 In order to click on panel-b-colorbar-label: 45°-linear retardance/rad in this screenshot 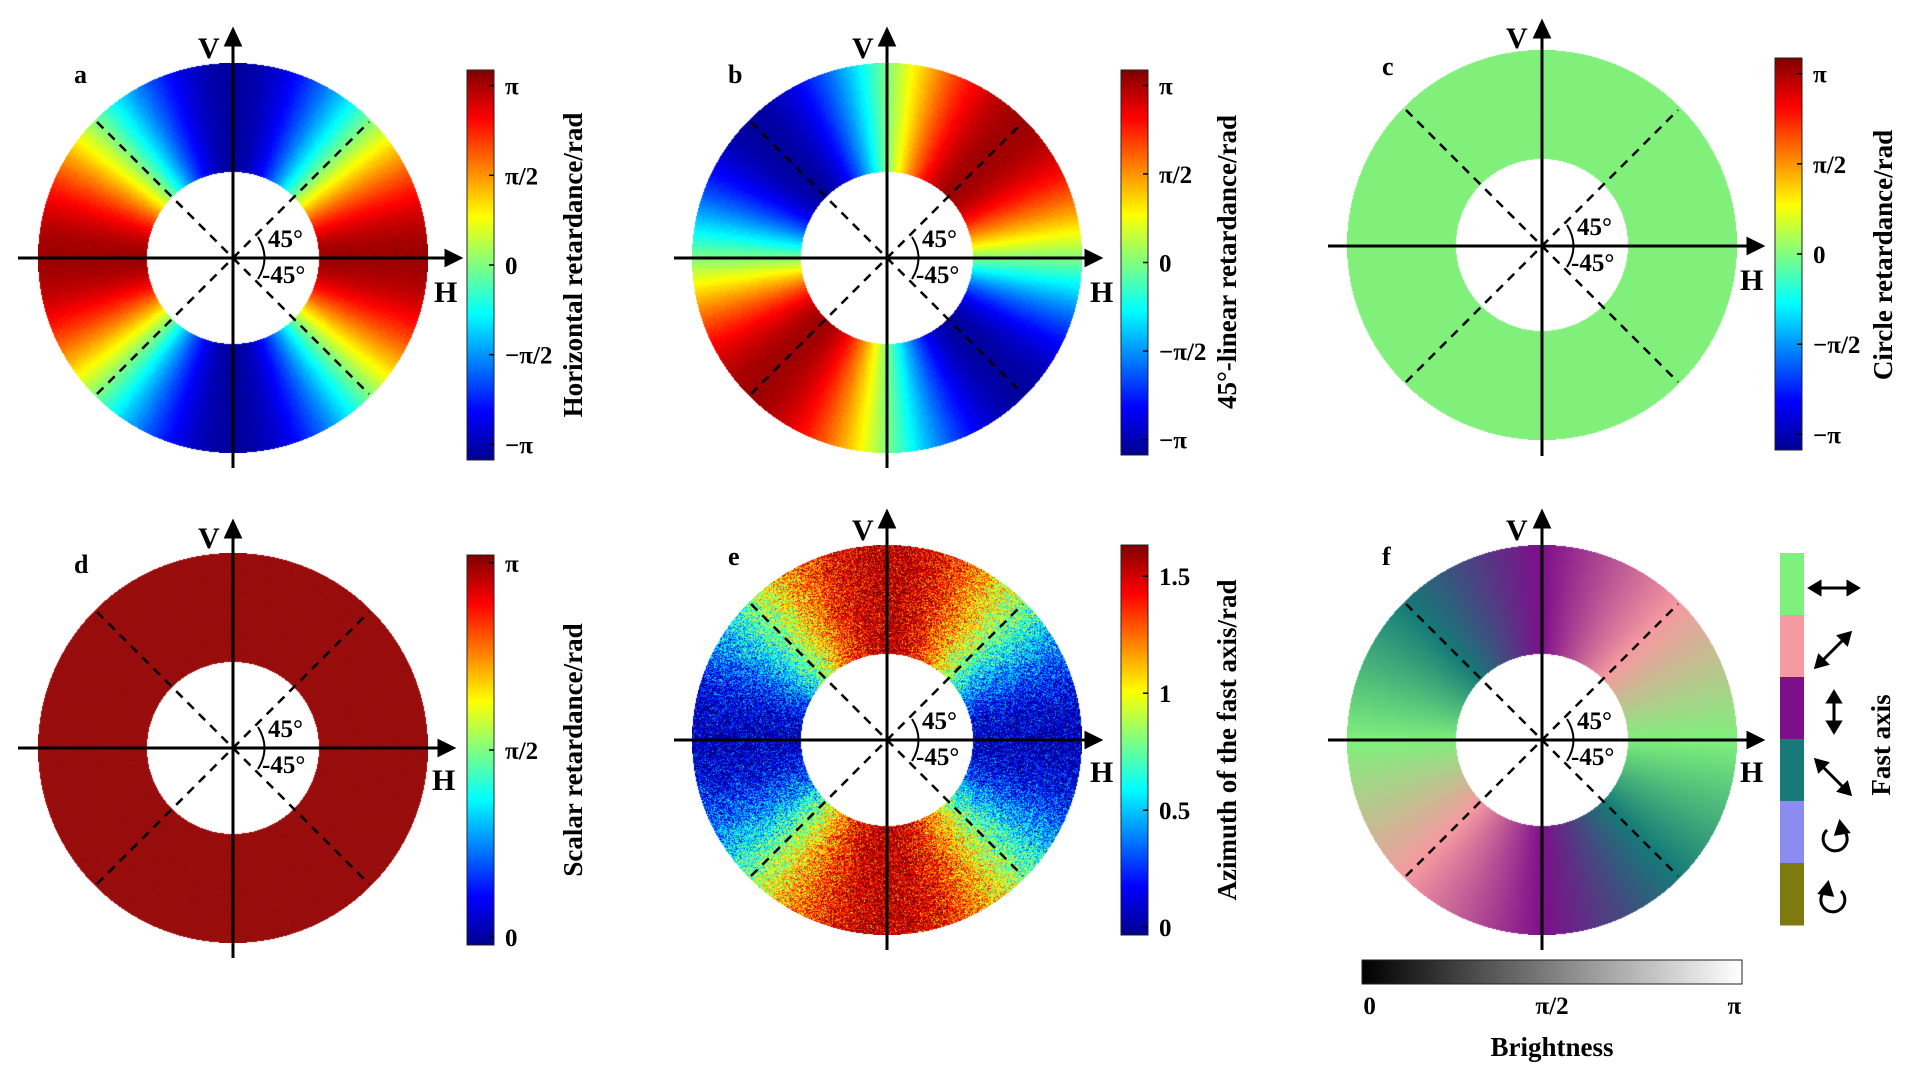, I will do `click(1227, 262)`.